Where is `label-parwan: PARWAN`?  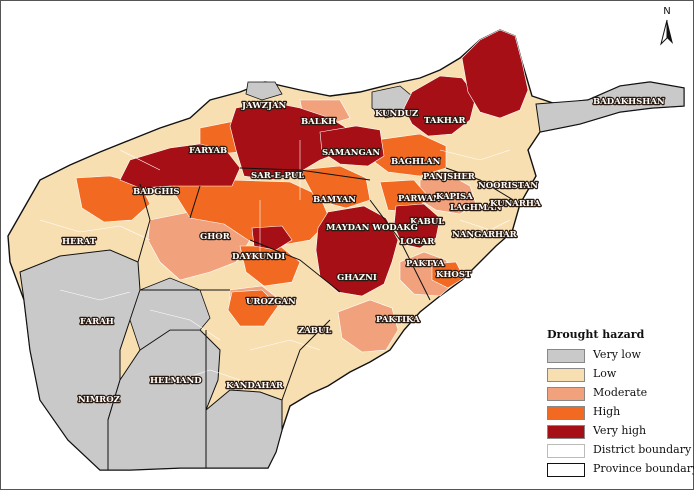
label-parwan: PARWAN is located at coordinates (419, 199).